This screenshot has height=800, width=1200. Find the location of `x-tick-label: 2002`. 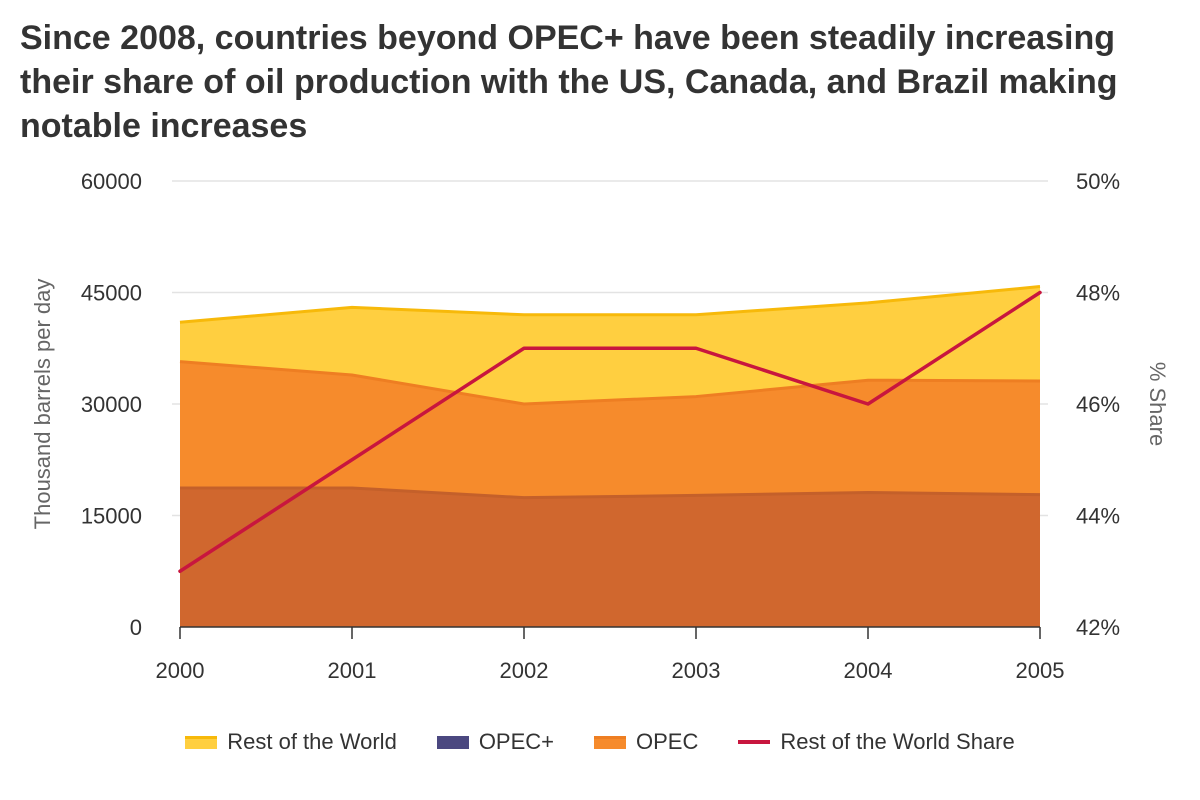

x-tick-label: 2002 is located at coordinates (524, 670).